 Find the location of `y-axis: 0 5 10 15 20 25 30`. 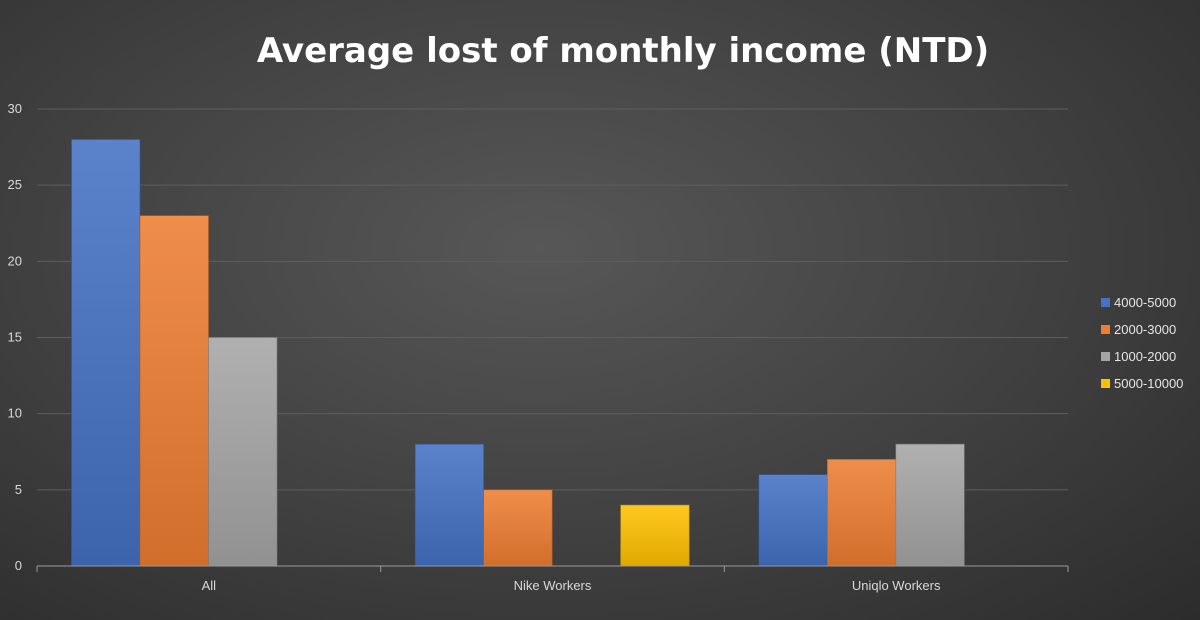

y-axis: 0 5 10 15 20 25 30 is located at coordinates (15, 337).